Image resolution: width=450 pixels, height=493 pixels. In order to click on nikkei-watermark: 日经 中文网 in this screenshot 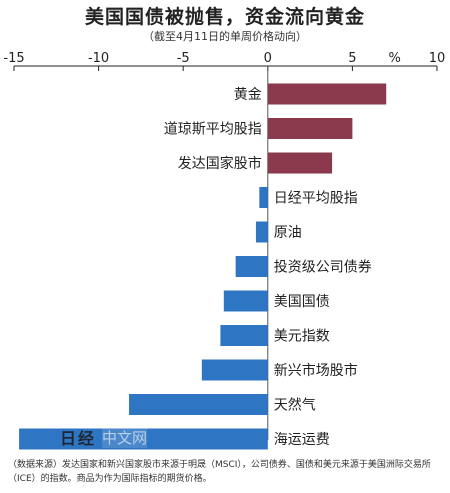, I will do `click(140, 437)`.